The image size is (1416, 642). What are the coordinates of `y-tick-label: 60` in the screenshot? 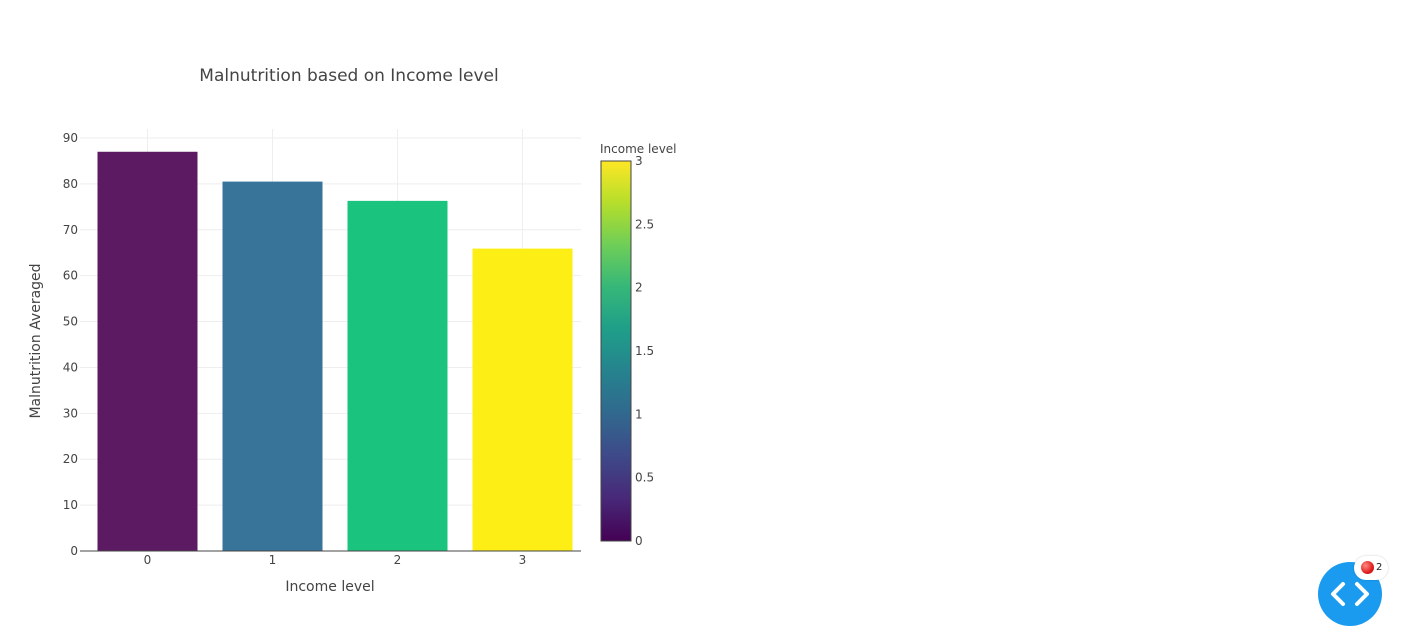 It's located at (70, 276).